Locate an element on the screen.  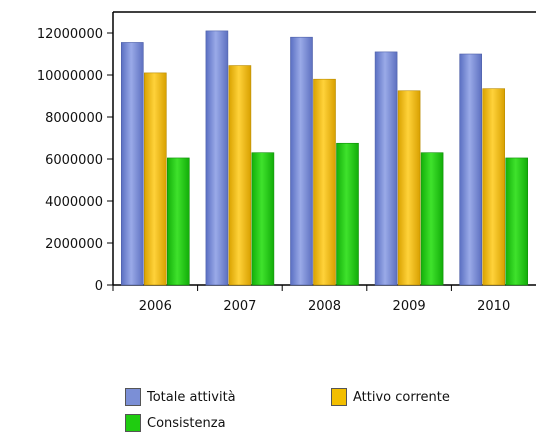
legend-label: Consistenza is located at coordinates (186, 423).